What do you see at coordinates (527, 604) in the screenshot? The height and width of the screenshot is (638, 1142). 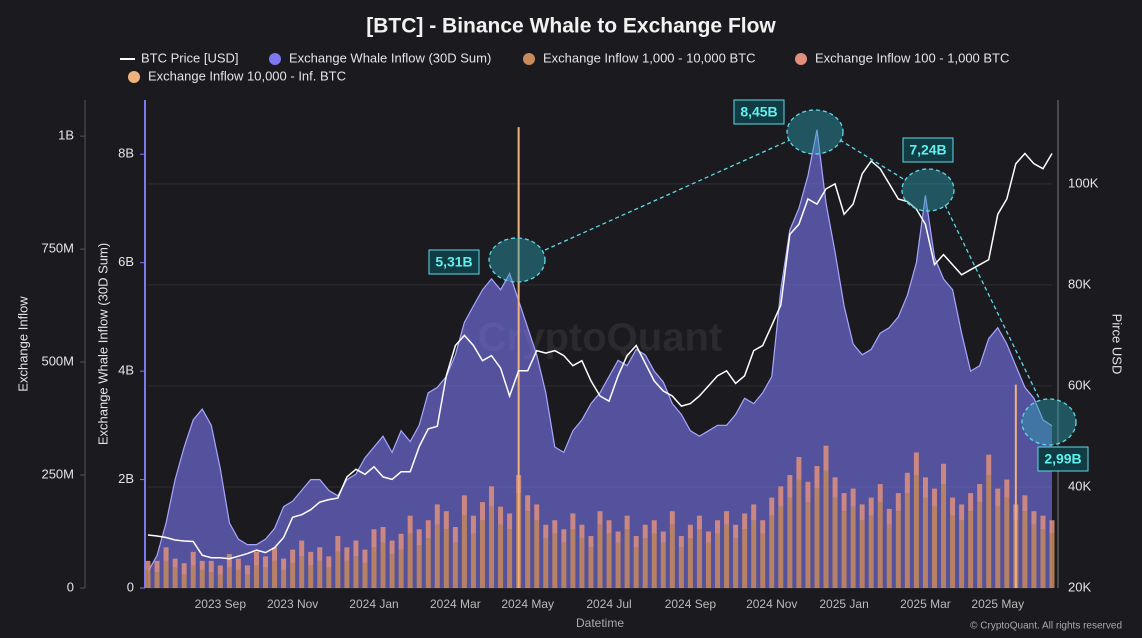 I see `x-tick-label: 2024 May` at bounding box center [527, 604].